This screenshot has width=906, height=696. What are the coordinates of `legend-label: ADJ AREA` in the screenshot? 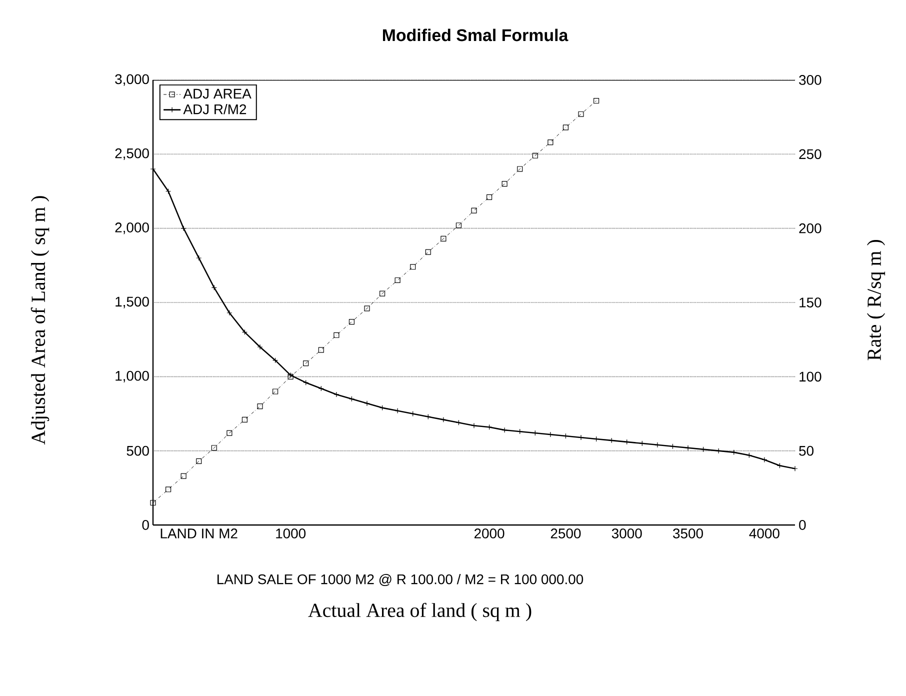 It's located at (217, 93).